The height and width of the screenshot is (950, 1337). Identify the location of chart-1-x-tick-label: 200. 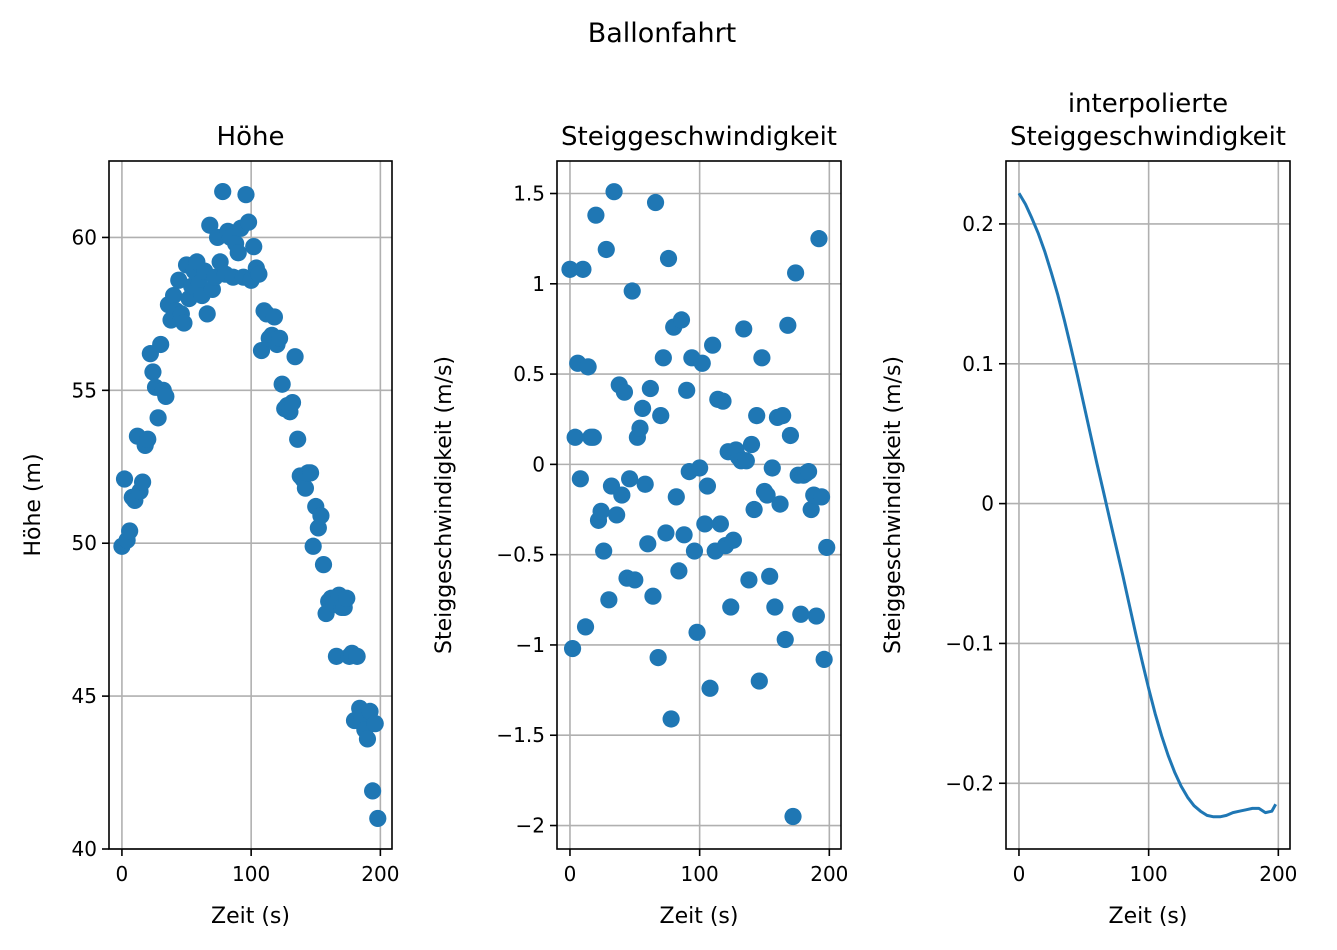
(380, 874).